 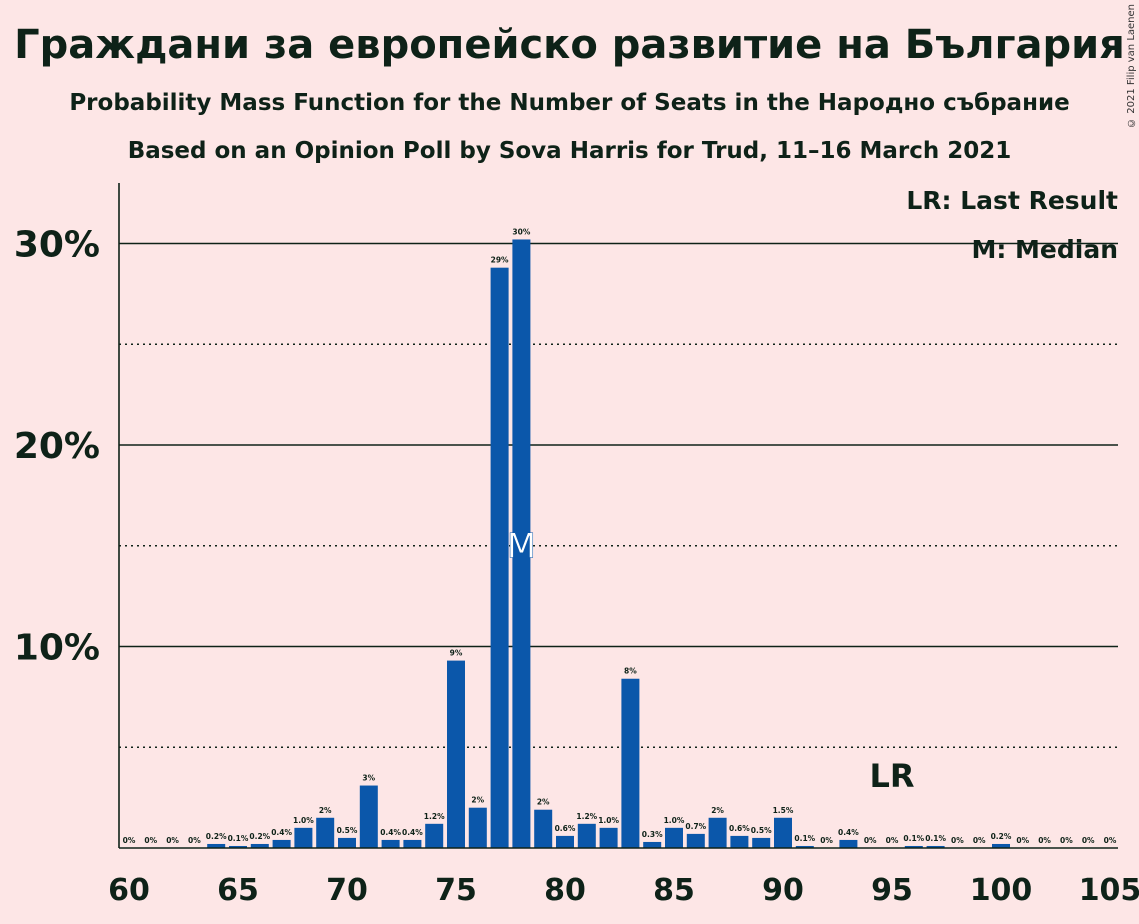 I want to click on x-tick-label-90: 90, so click(x=783, y=890).